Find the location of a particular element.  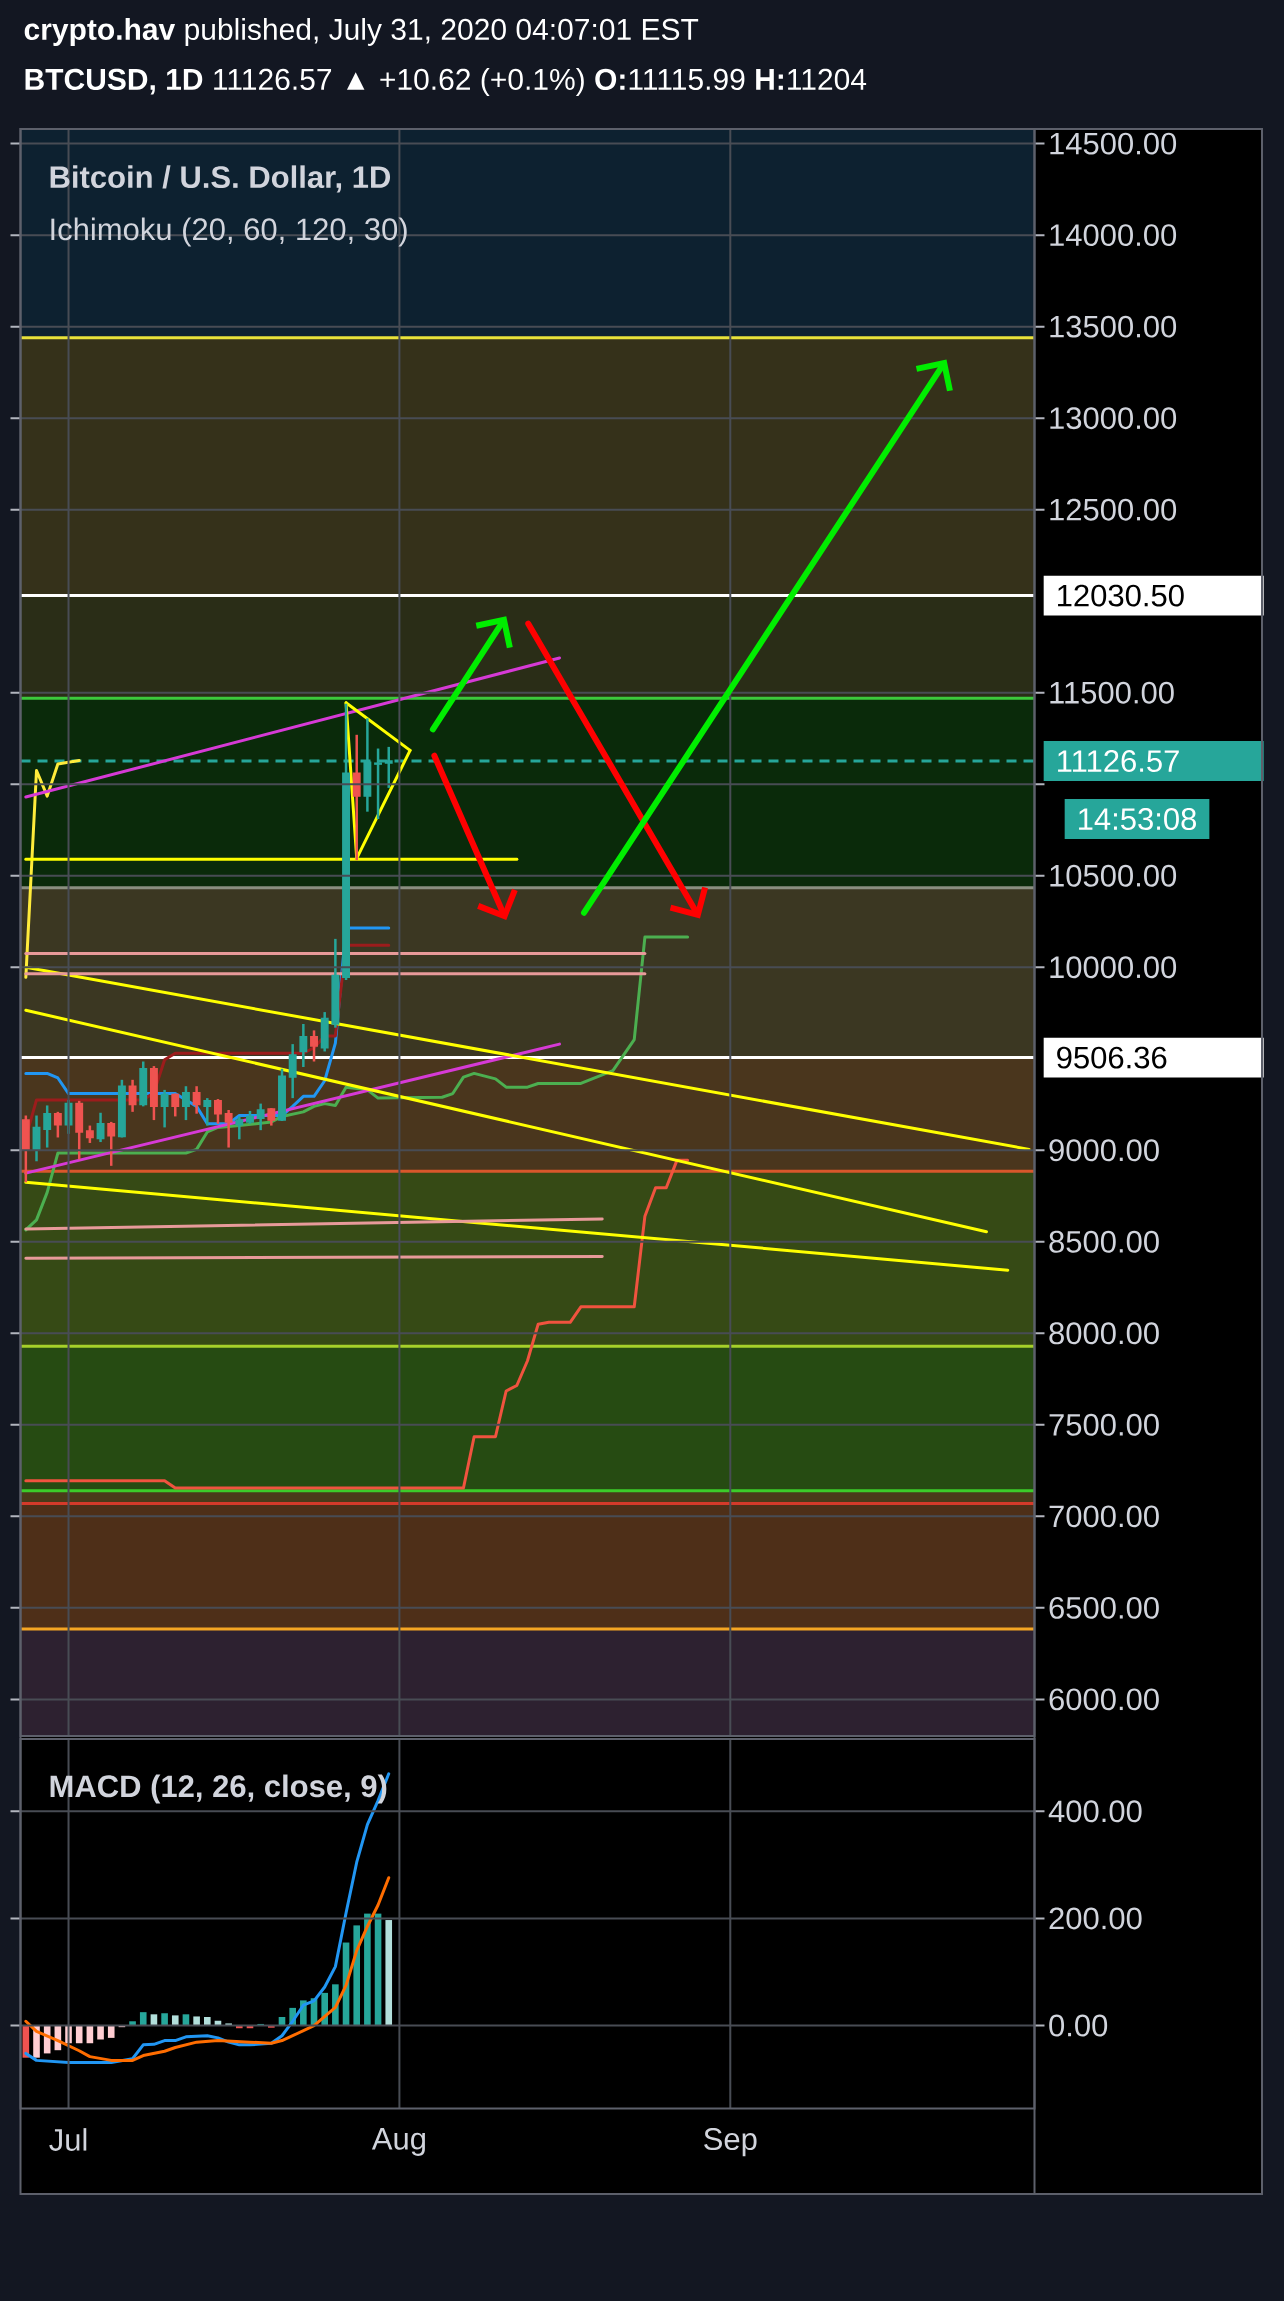

y-tick-label: 7000.00 is located at coordinates (1104, 1516).